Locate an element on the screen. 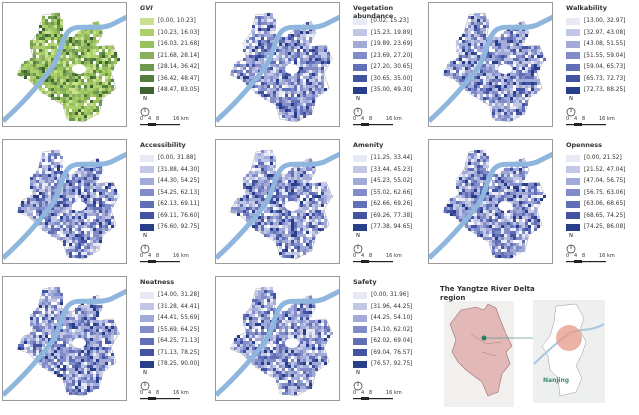 Image resolution: width=639 pixels, height=415 pixels. legend-label: [35.00, 49.30] is located at coordinates (391, 90).